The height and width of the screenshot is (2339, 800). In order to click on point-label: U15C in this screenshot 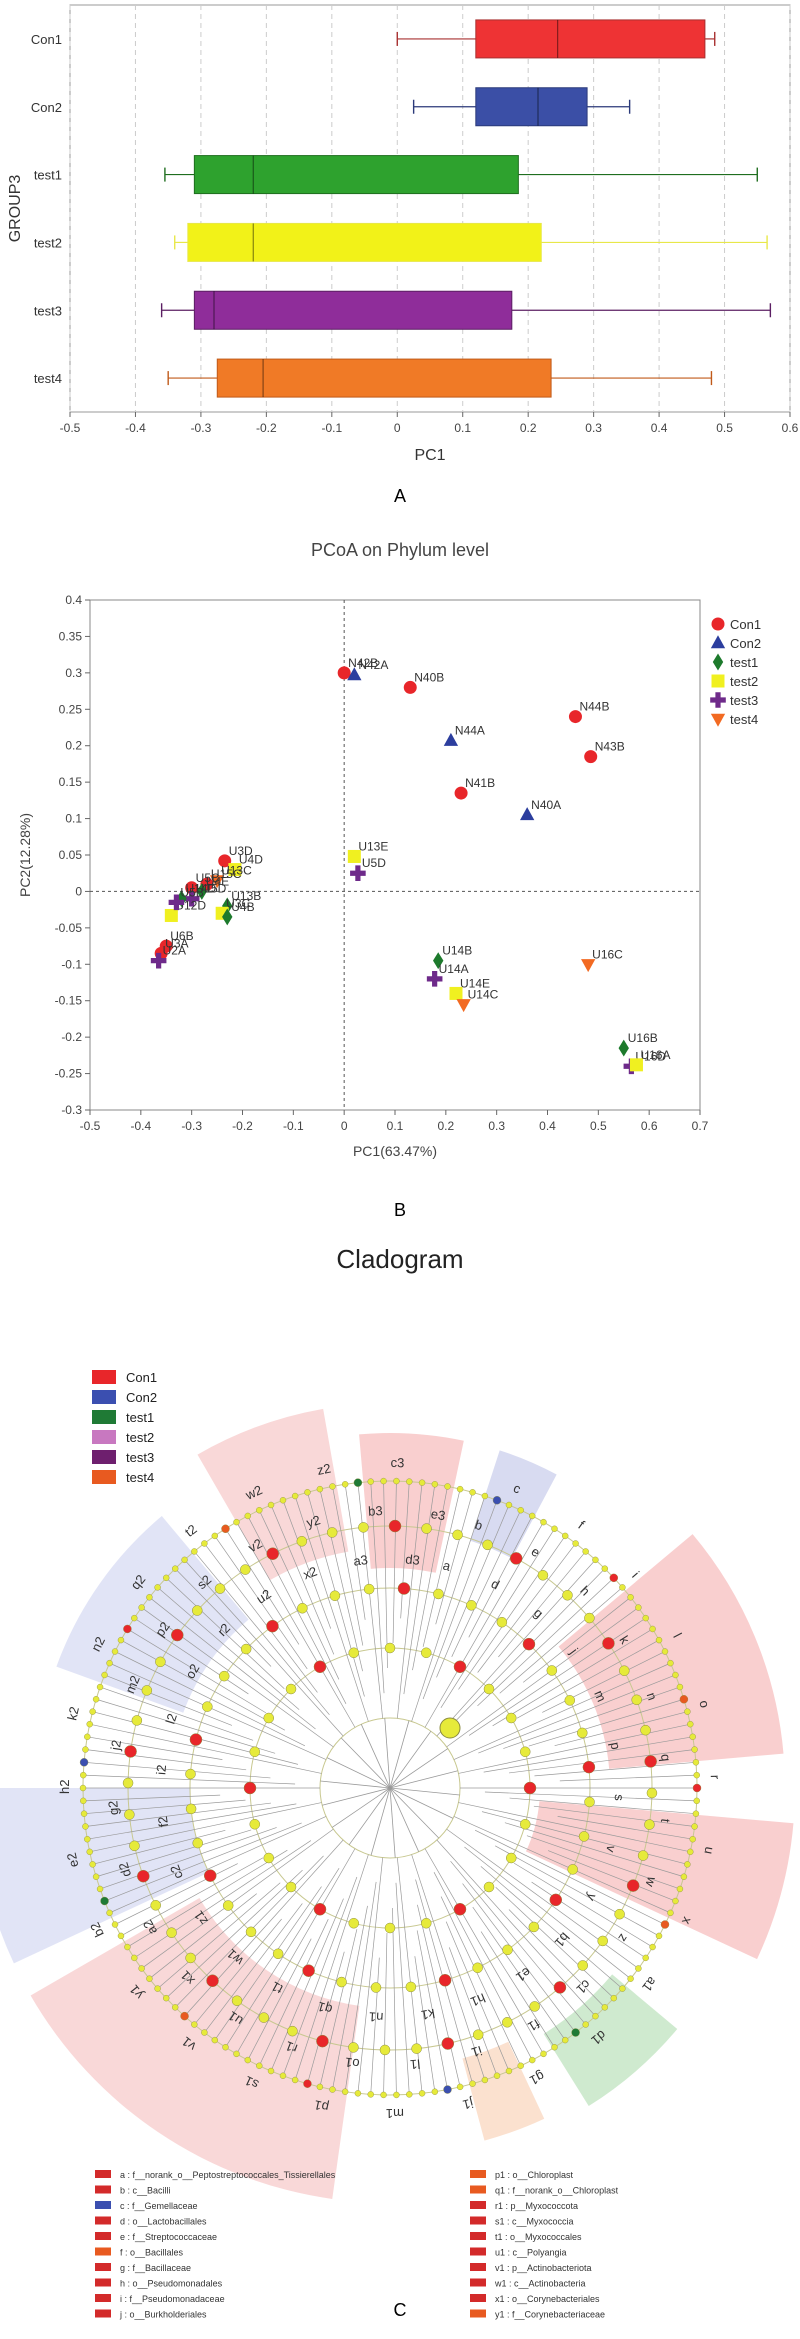, I will do `click(226, 874)`.